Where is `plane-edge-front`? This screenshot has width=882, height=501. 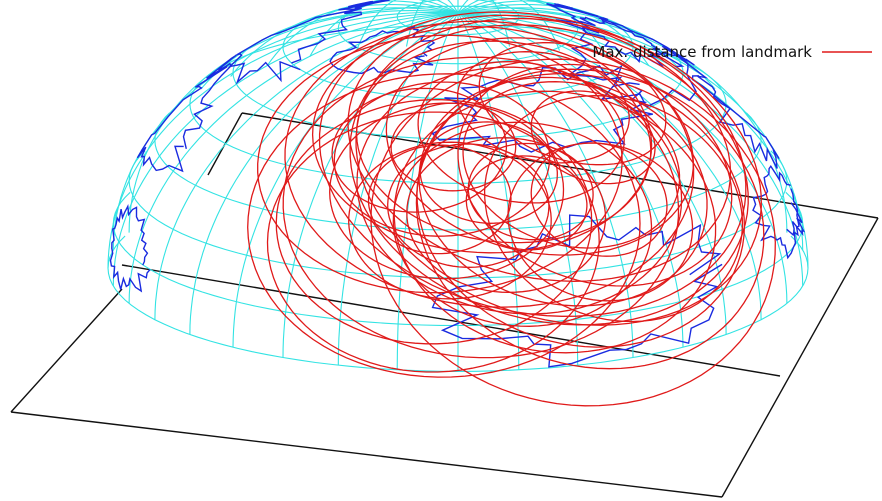 plane-edge-front is located at coordinates (366, 454).